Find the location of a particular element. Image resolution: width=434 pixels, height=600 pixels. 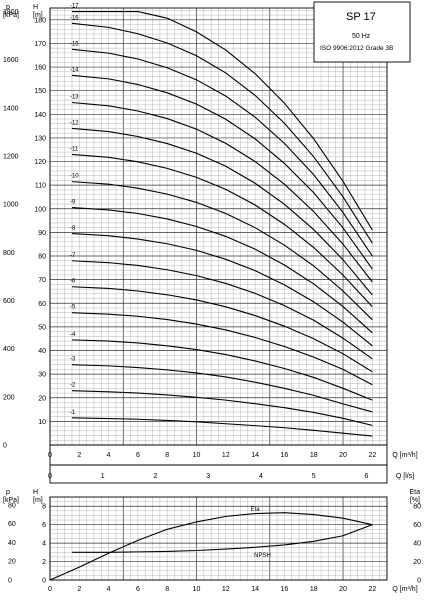

chart-subtitle-freq: 50 Hz is located at coordinates (361, 36).